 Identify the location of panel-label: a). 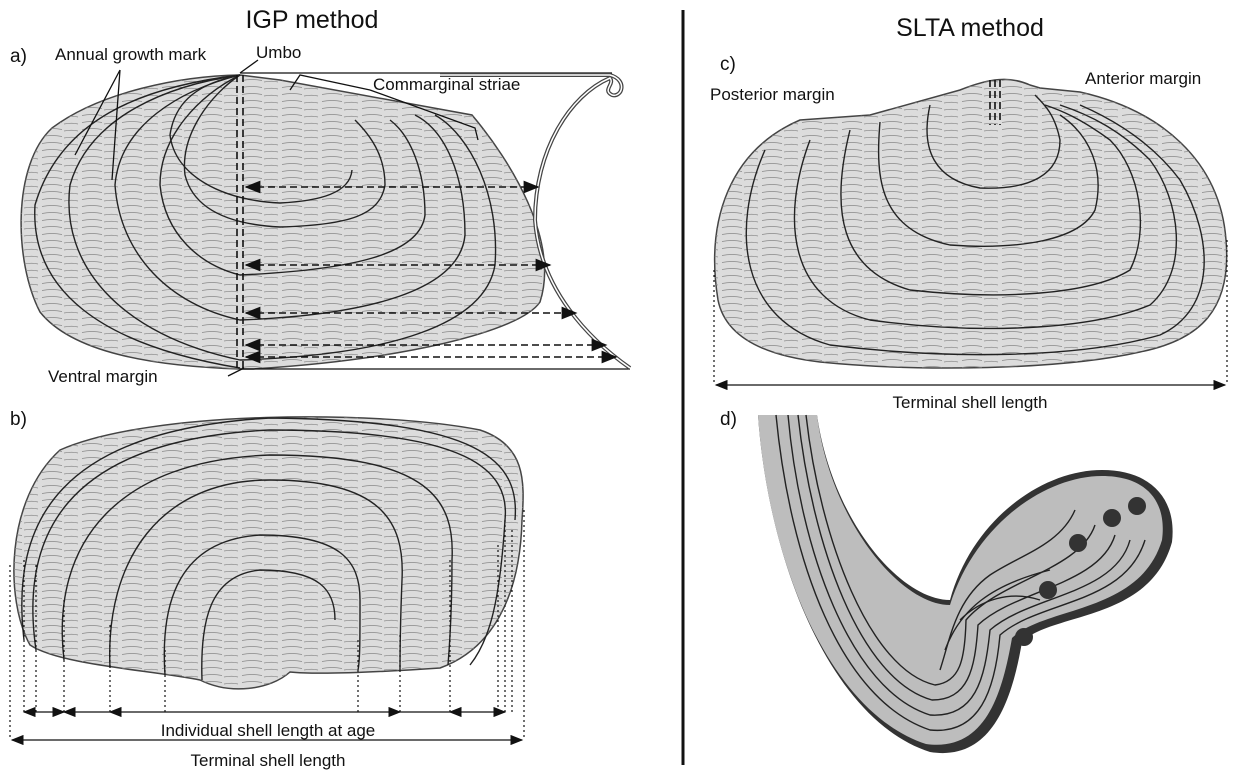
(18, 56).